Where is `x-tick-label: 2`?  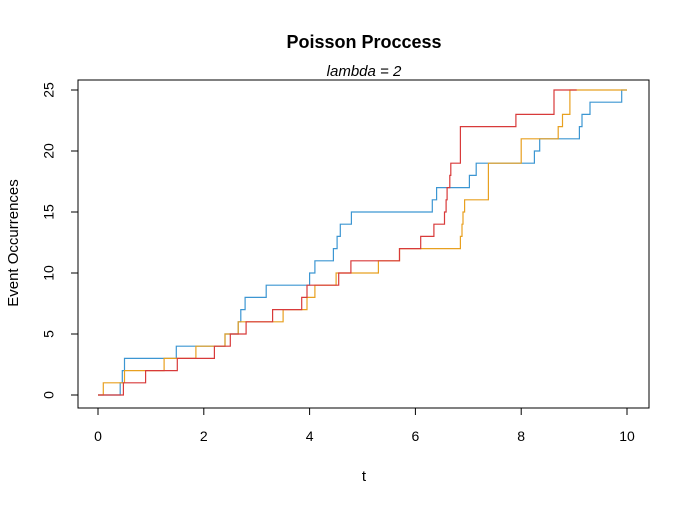
x-tick-label: 2 is located at coordinates (204, 436).